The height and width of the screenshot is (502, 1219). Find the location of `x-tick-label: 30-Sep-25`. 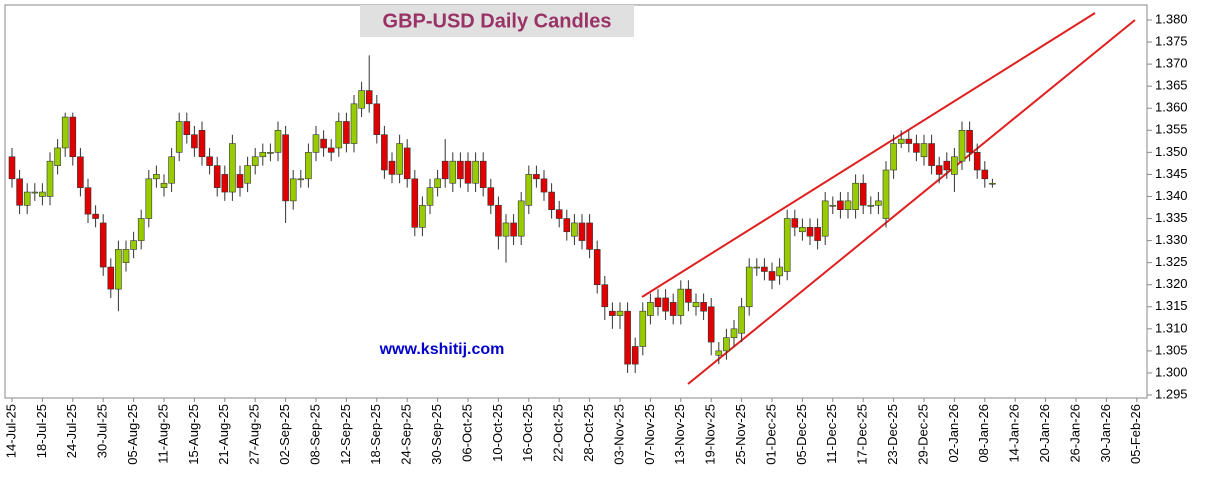

x-tick-label: 30-Sep-25 is located at coordinates (436, 434).